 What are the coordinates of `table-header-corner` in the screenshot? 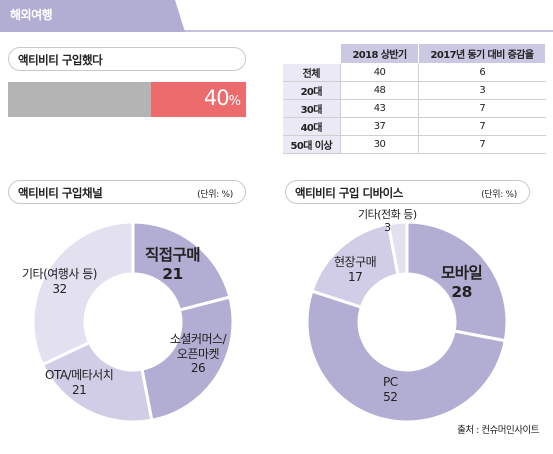 It's located at (311, 53).